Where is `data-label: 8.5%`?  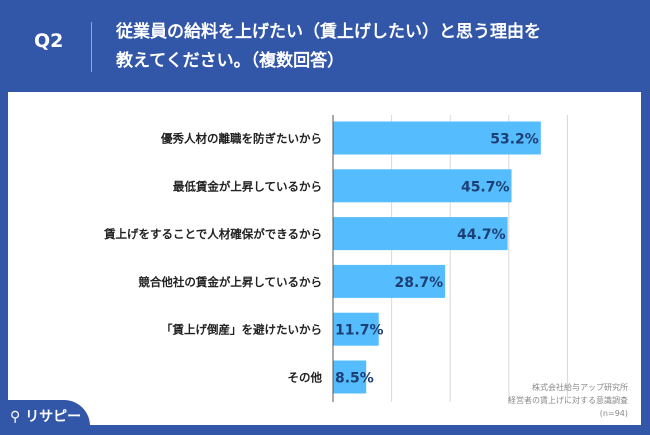 data-label: 8.5% is located at coordinates (354, 379).